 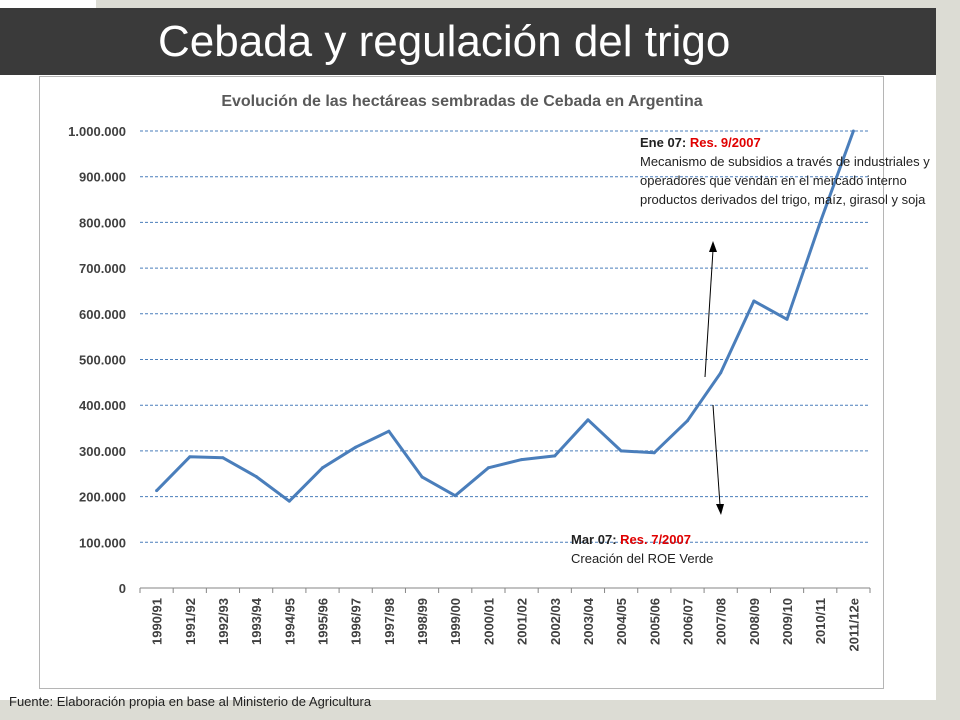 I want to click on annotation-resolution: Res. 7/2007, so click(x=655, y=539).